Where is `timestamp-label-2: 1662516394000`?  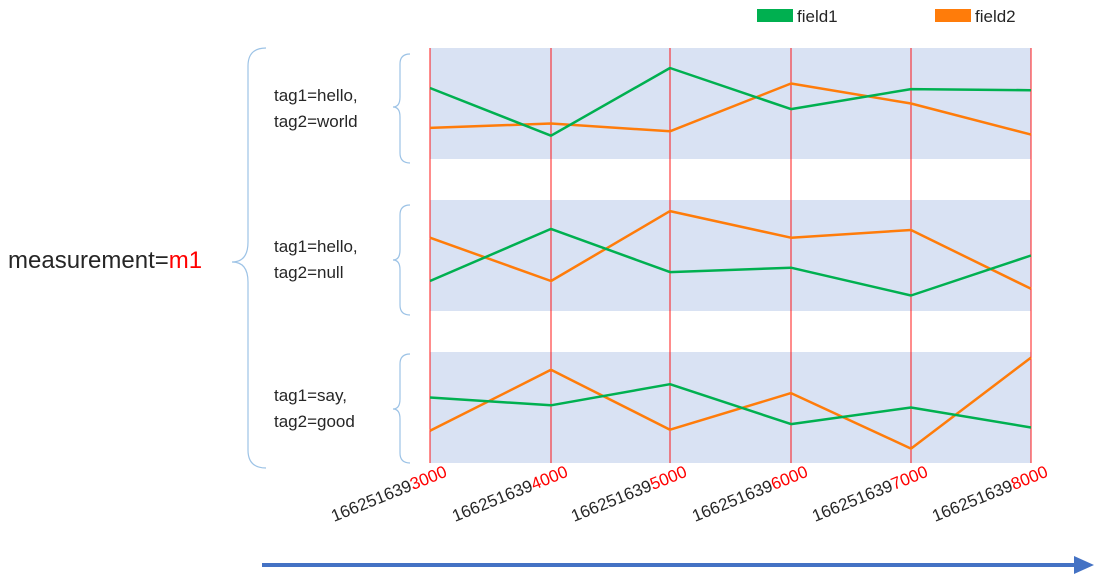
timestamp-label-2: 1662516394000 is located at coordinates (509, 494).